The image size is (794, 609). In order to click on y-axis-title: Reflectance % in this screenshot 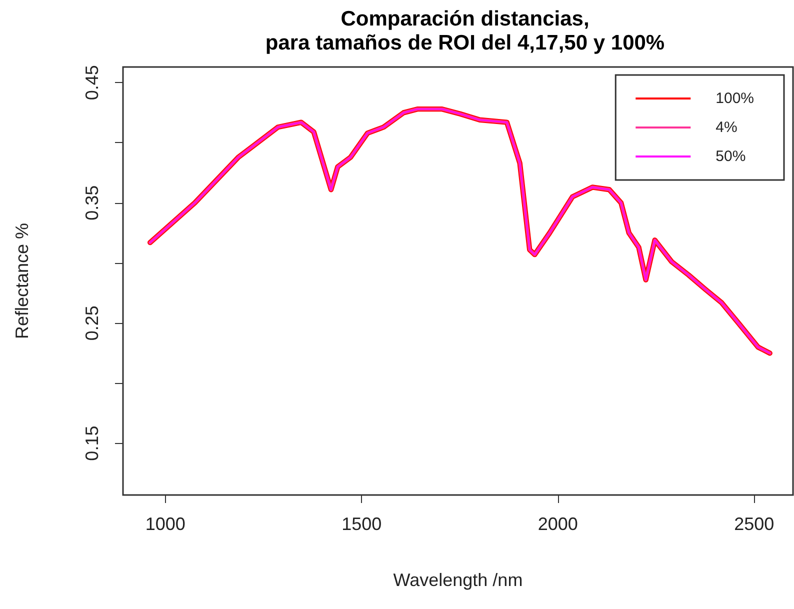, I will do `click(22, 281)`.